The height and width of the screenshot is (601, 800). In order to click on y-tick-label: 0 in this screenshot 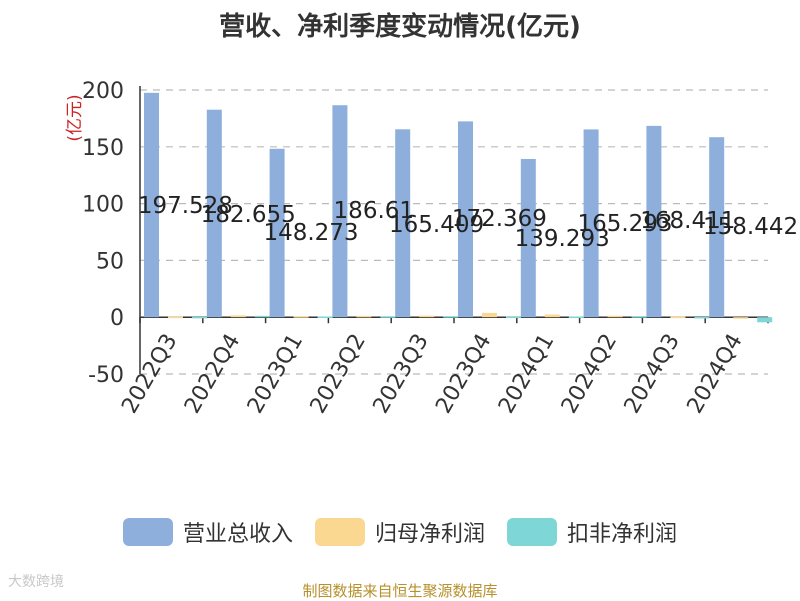, I will do `click(117, 318)`.